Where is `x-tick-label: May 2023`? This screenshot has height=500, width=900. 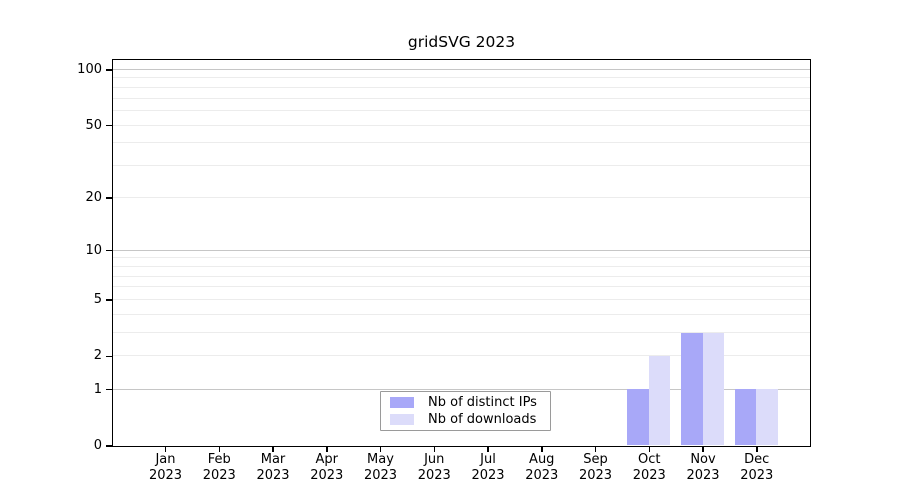 x-tick-label: May 2023 is located at coordinates (381, 467).